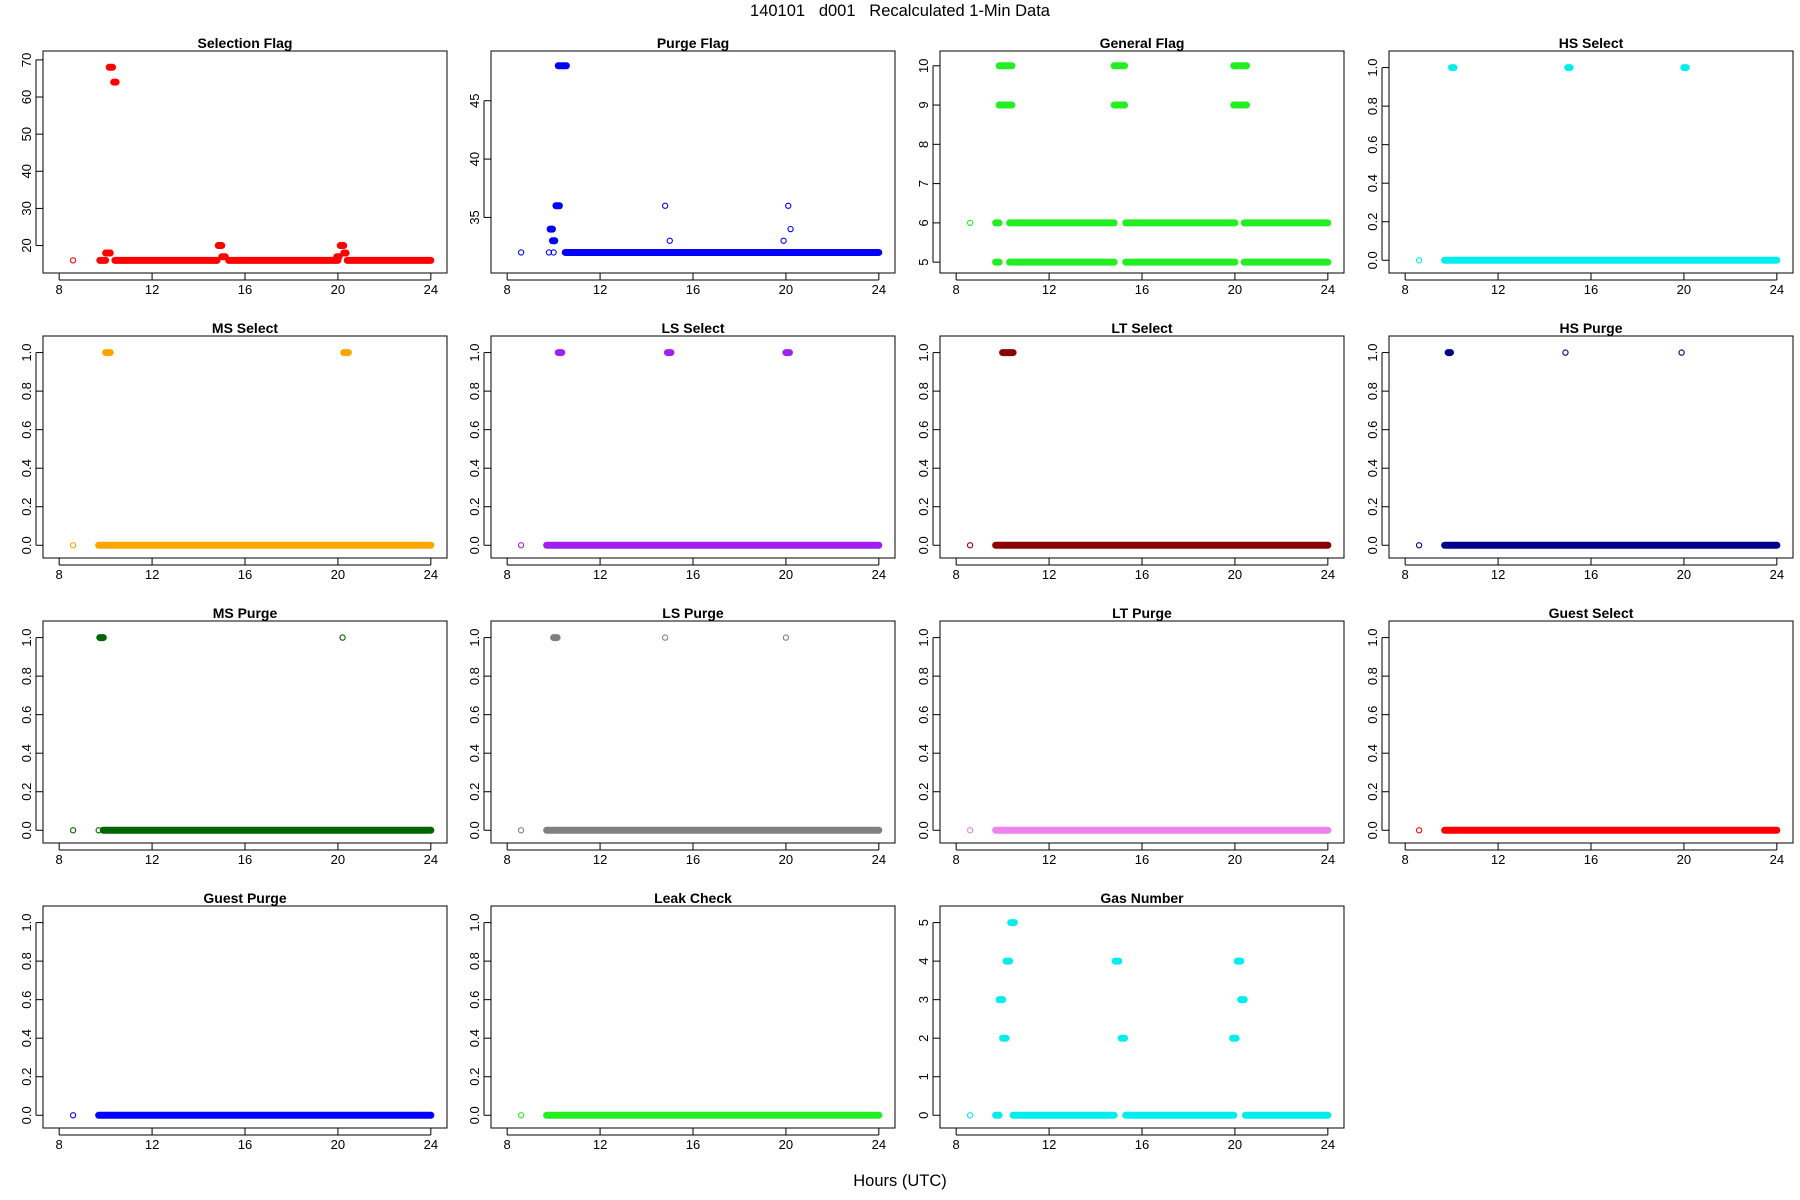 This screenshot has width=1800, height=1200. I want to click on panel: HS Purge 8 12 16 20 24 0.0 0.2 0.4 0.6 0.8 1.0, so click(1579, 451).